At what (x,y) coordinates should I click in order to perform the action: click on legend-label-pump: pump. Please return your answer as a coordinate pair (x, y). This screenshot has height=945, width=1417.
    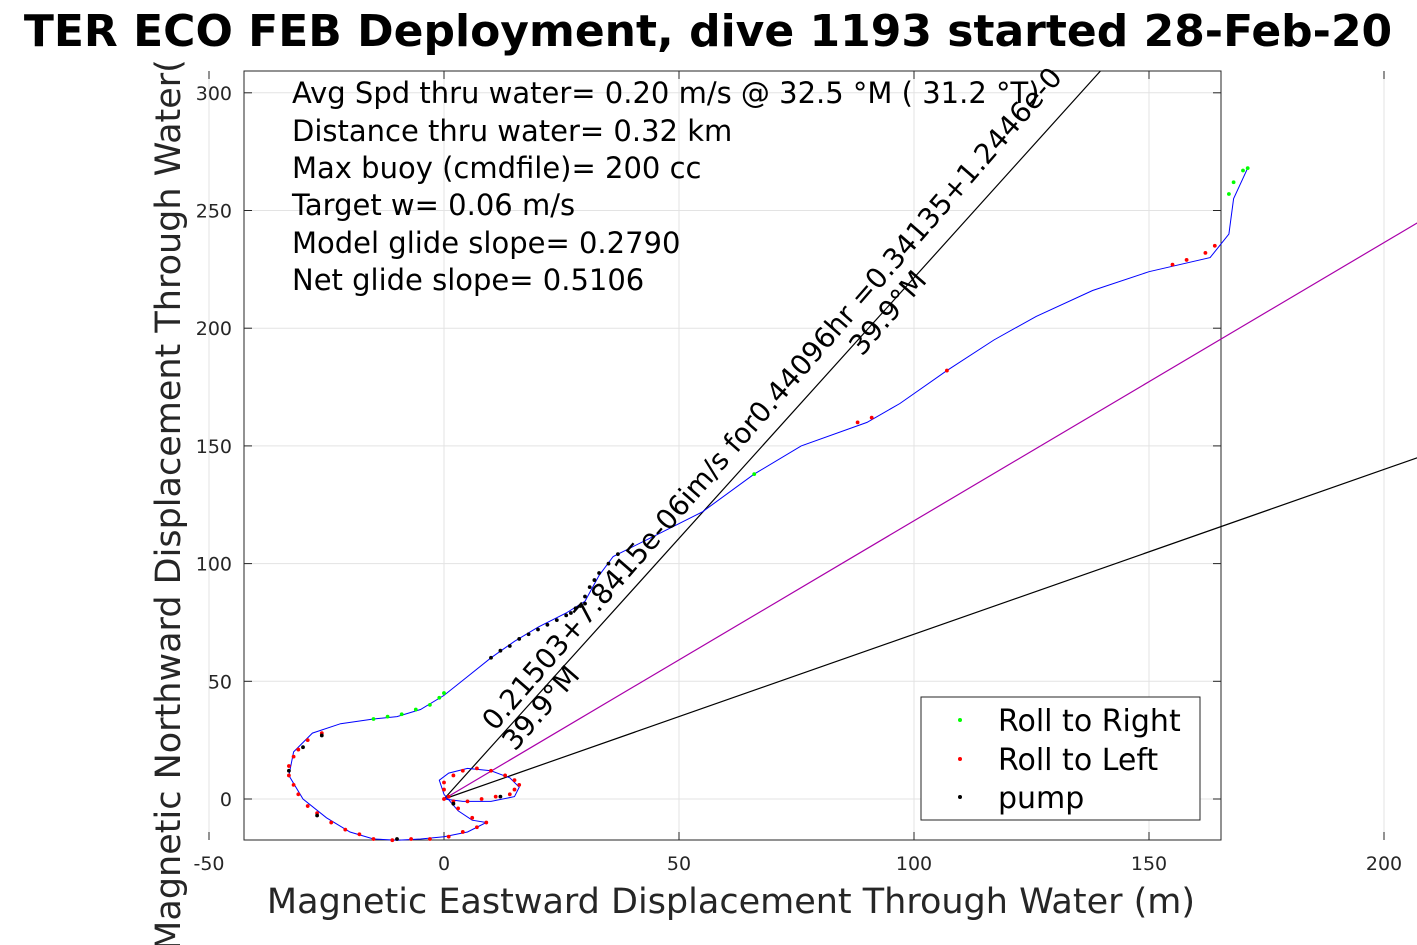
    Looking at the image, I should click on (1041, 798).